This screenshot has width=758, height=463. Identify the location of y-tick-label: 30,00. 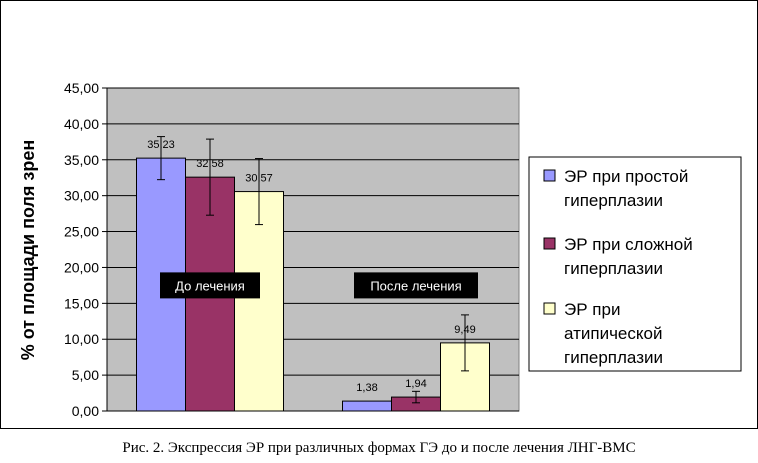
(81, 196).